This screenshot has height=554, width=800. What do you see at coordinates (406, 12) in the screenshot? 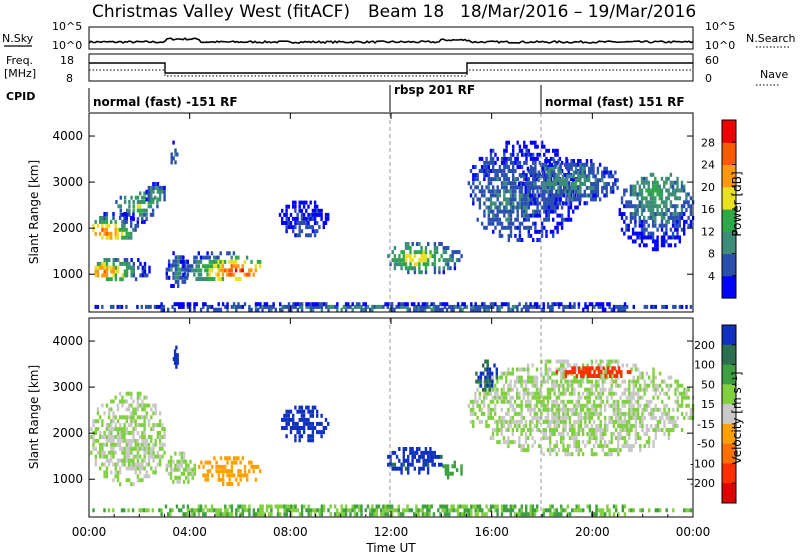
I see `title-beam: Beam 18` at bounding box center [406, 12].